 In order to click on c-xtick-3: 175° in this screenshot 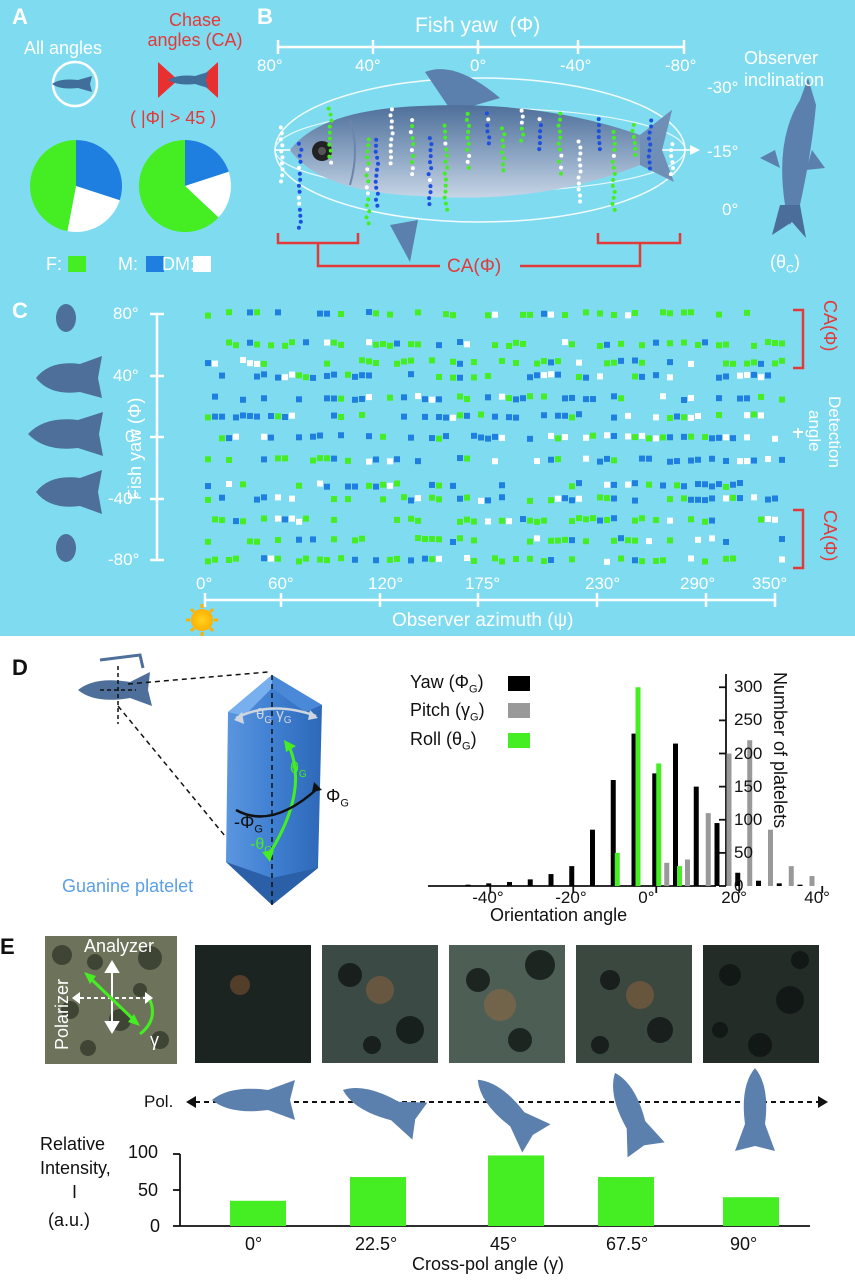, I will do `click(483, 583)`.